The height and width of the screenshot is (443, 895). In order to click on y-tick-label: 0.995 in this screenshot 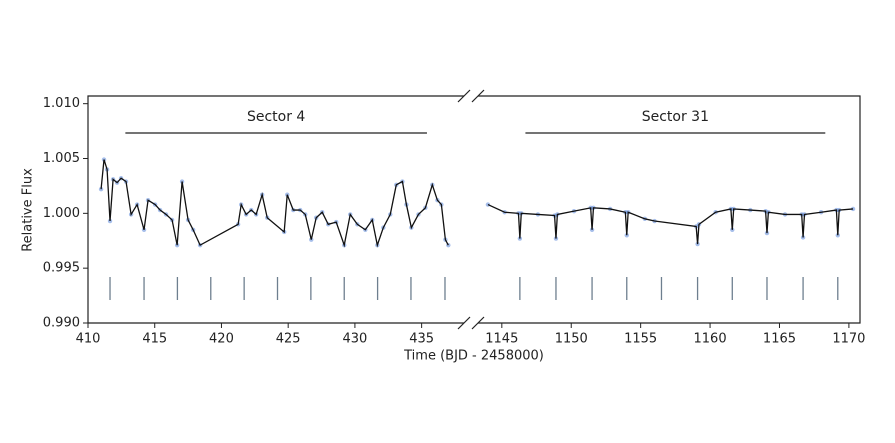, I will do `click(61, 268)`.